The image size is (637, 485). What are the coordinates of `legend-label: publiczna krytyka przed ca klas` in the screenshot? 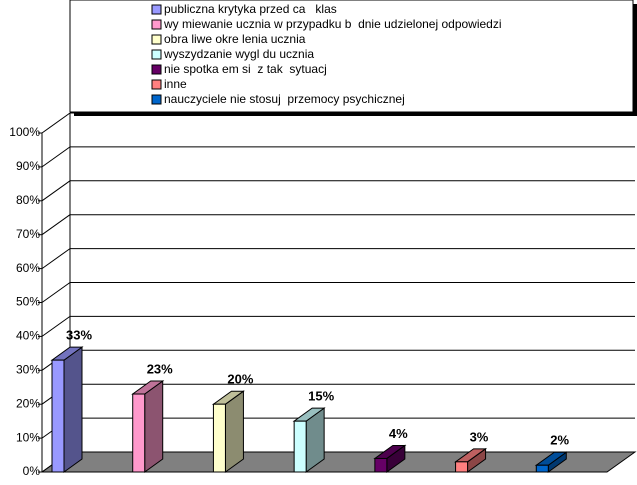 It's located at (250, 9).